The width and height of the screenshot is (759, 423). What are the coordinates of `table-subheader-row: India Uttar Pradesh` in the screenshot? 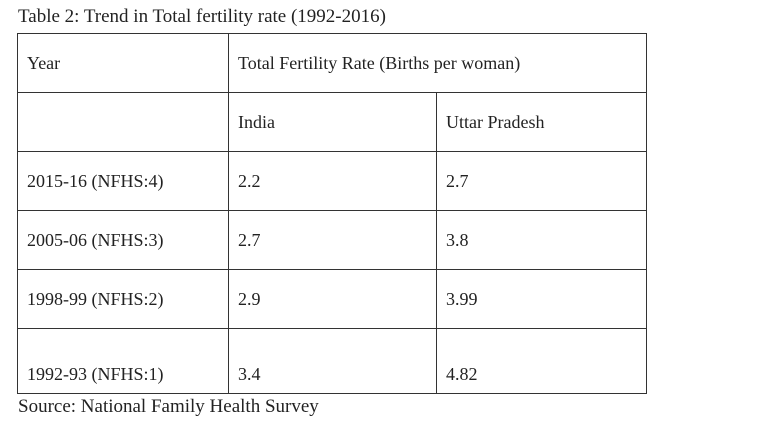 It's located at (332, 122).